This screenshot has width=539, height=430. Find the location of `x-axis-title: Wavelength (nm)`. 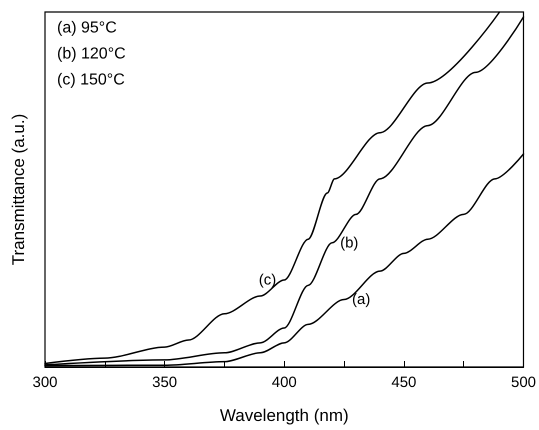

x-axis-title: Wavelength (nm) is located at coordinates (284, 415).